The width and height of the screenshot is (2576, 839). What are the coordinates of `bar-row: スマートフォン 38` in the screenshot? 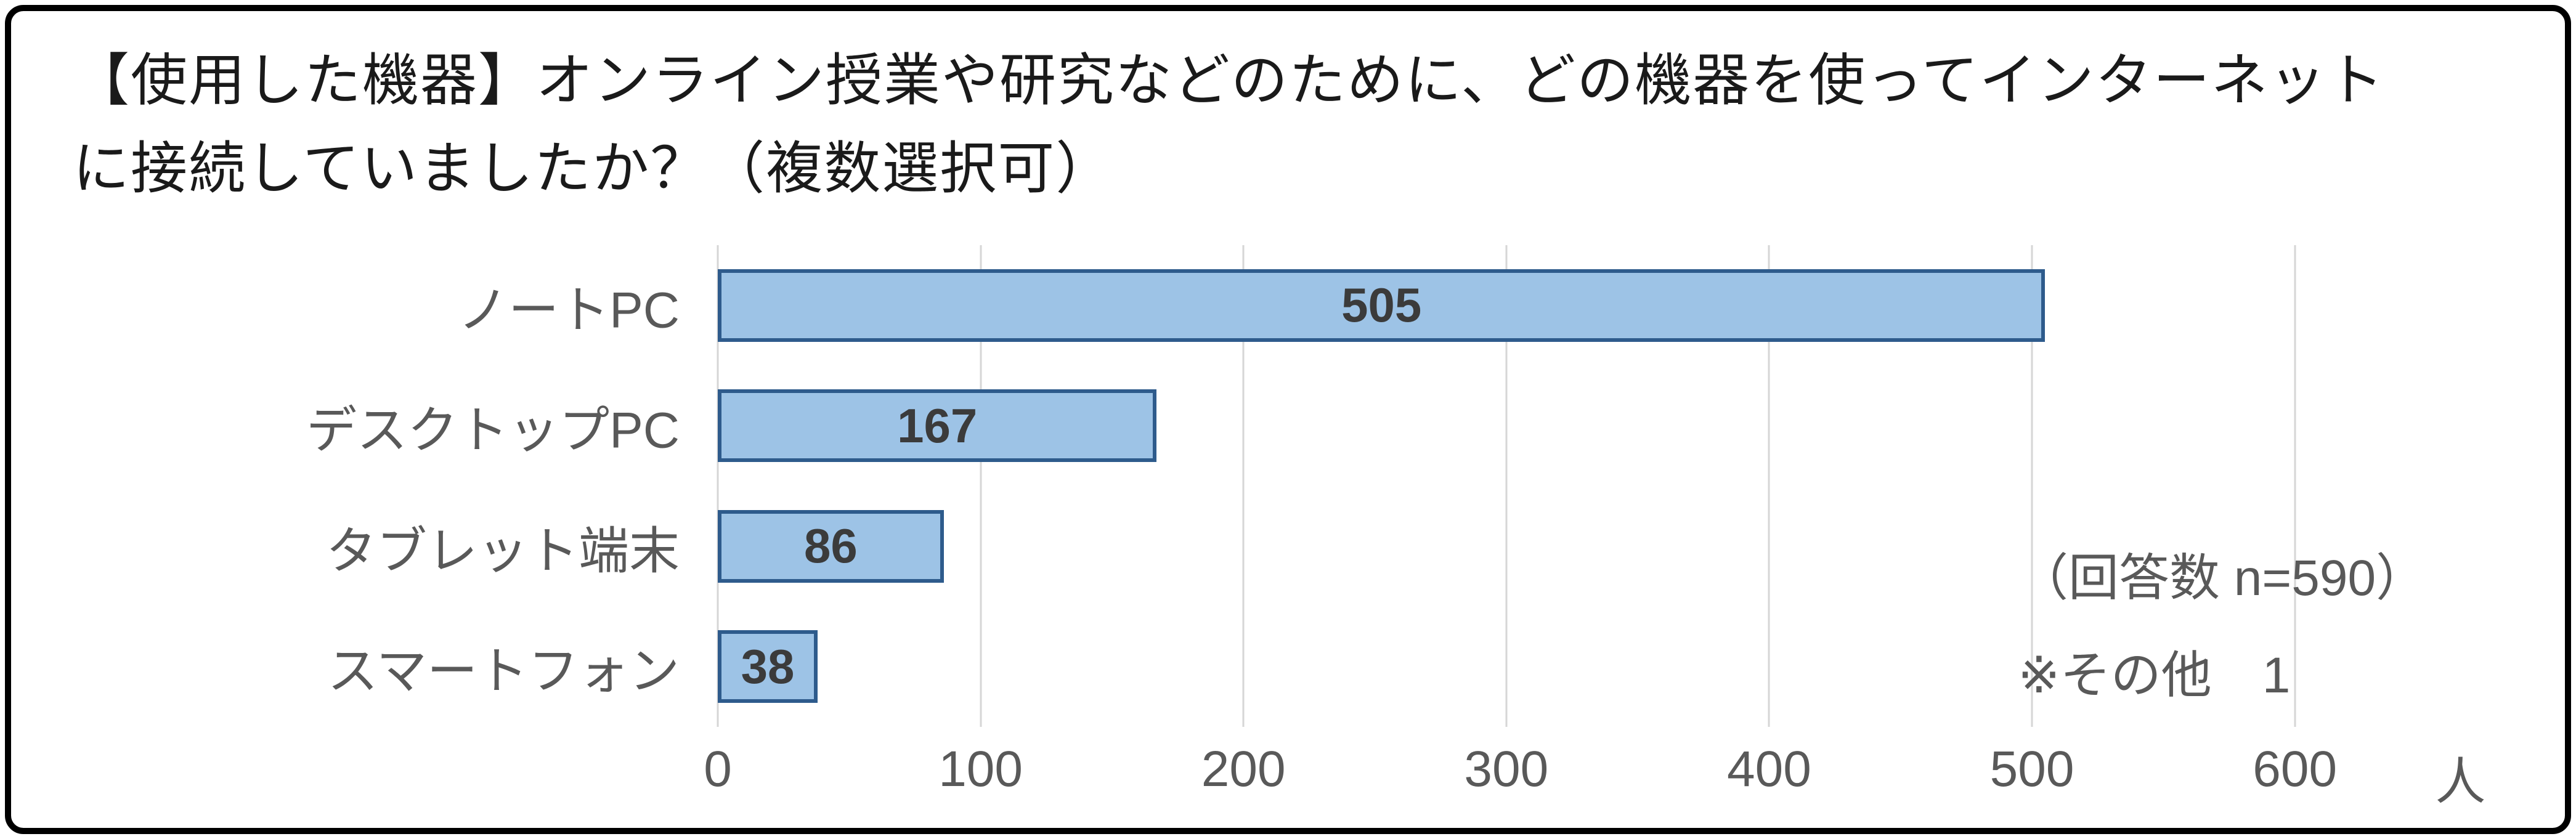 It's located at (1376, 667).